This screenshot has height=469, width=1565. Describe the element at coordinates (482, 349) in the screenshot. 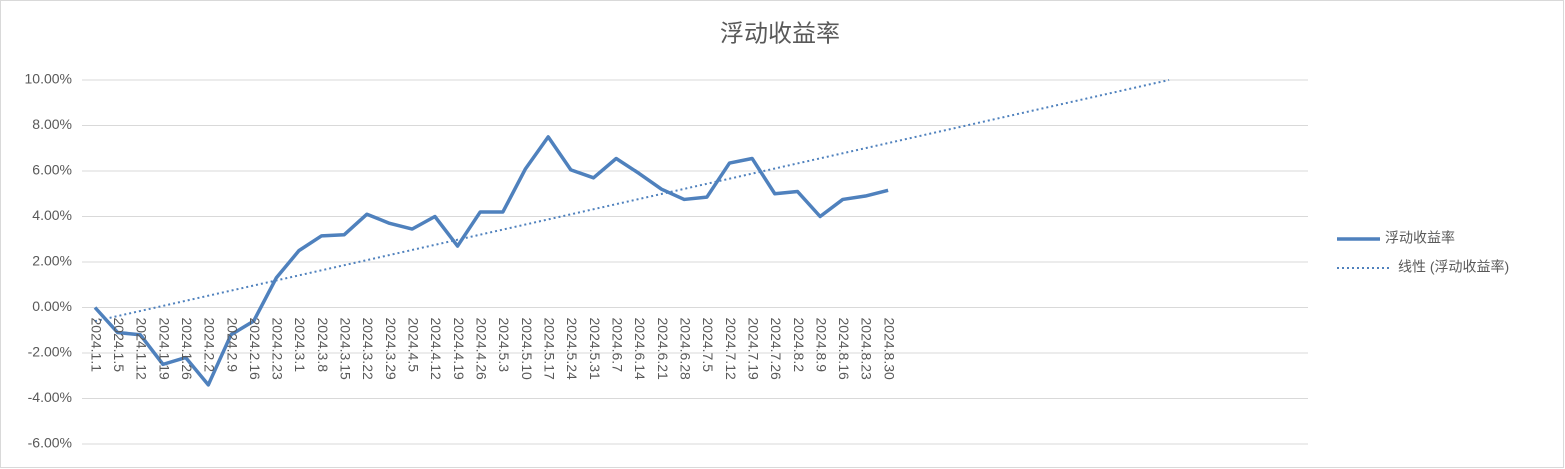

I see `x-tick-label: 2024.4.26` at that location.